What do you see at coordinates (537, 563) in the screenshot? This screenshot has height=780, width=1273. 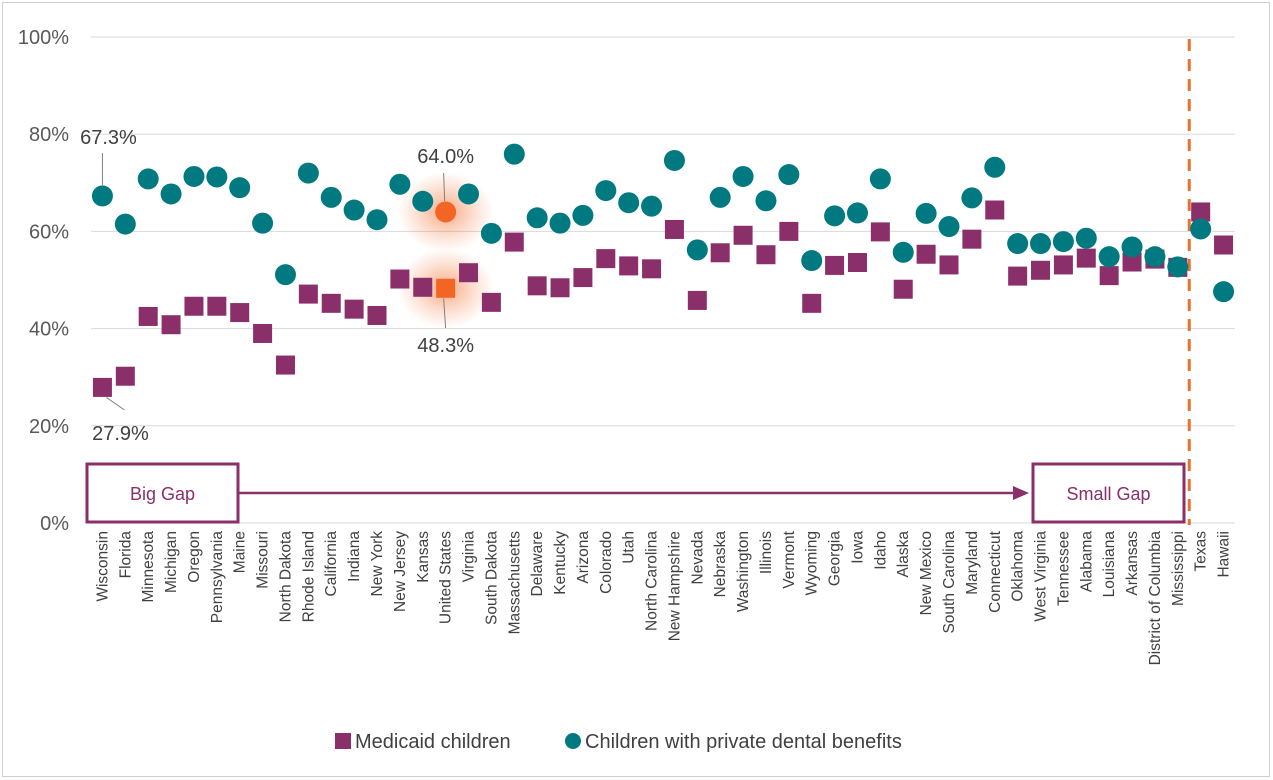 I see `category-label: Delaware` at bounding box center [537, 563].